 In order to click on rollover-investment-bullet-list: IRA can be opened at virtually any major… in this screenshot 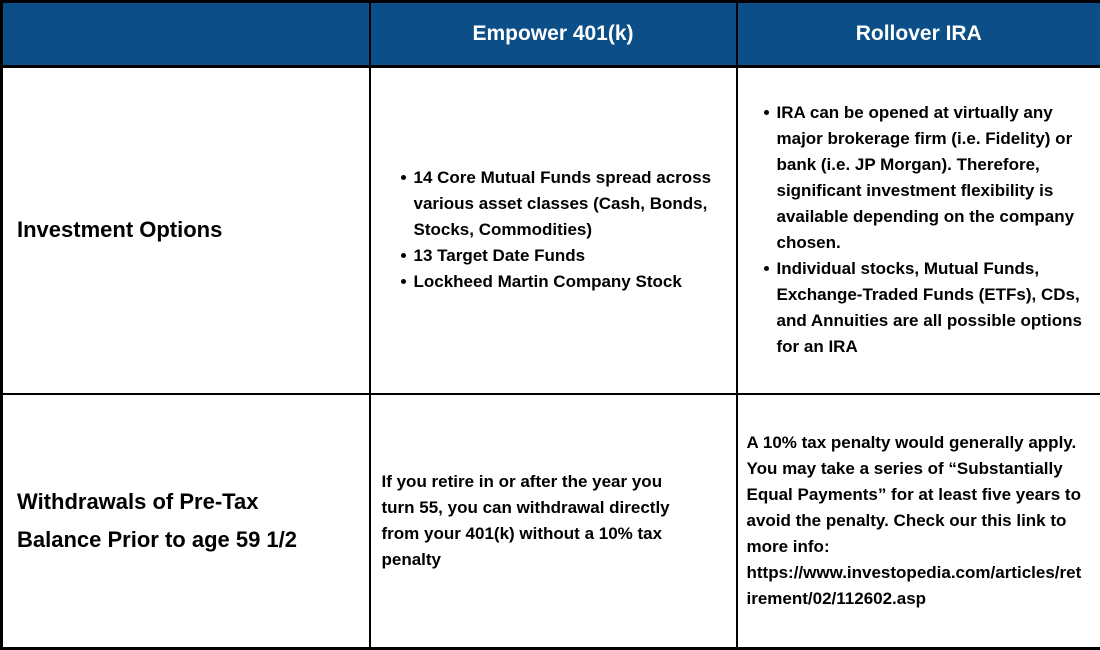, I will do `click(919, 230)`.